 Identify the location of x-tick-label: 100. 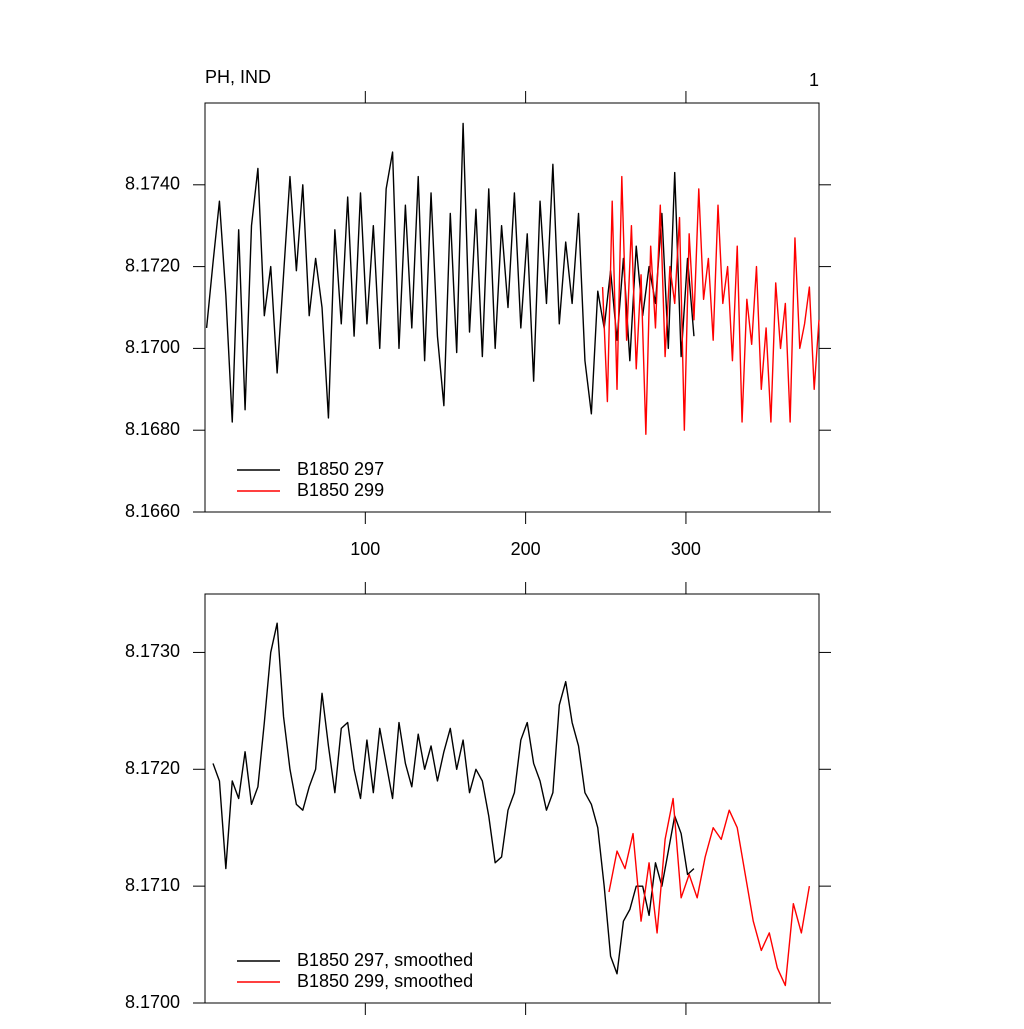
(365, 549).